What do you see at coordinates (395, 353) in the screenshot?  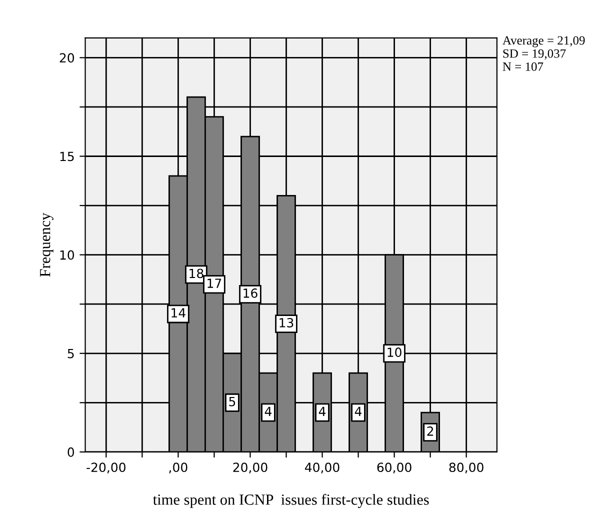 I see `data-label: 10` at bounding box center [395, 353].